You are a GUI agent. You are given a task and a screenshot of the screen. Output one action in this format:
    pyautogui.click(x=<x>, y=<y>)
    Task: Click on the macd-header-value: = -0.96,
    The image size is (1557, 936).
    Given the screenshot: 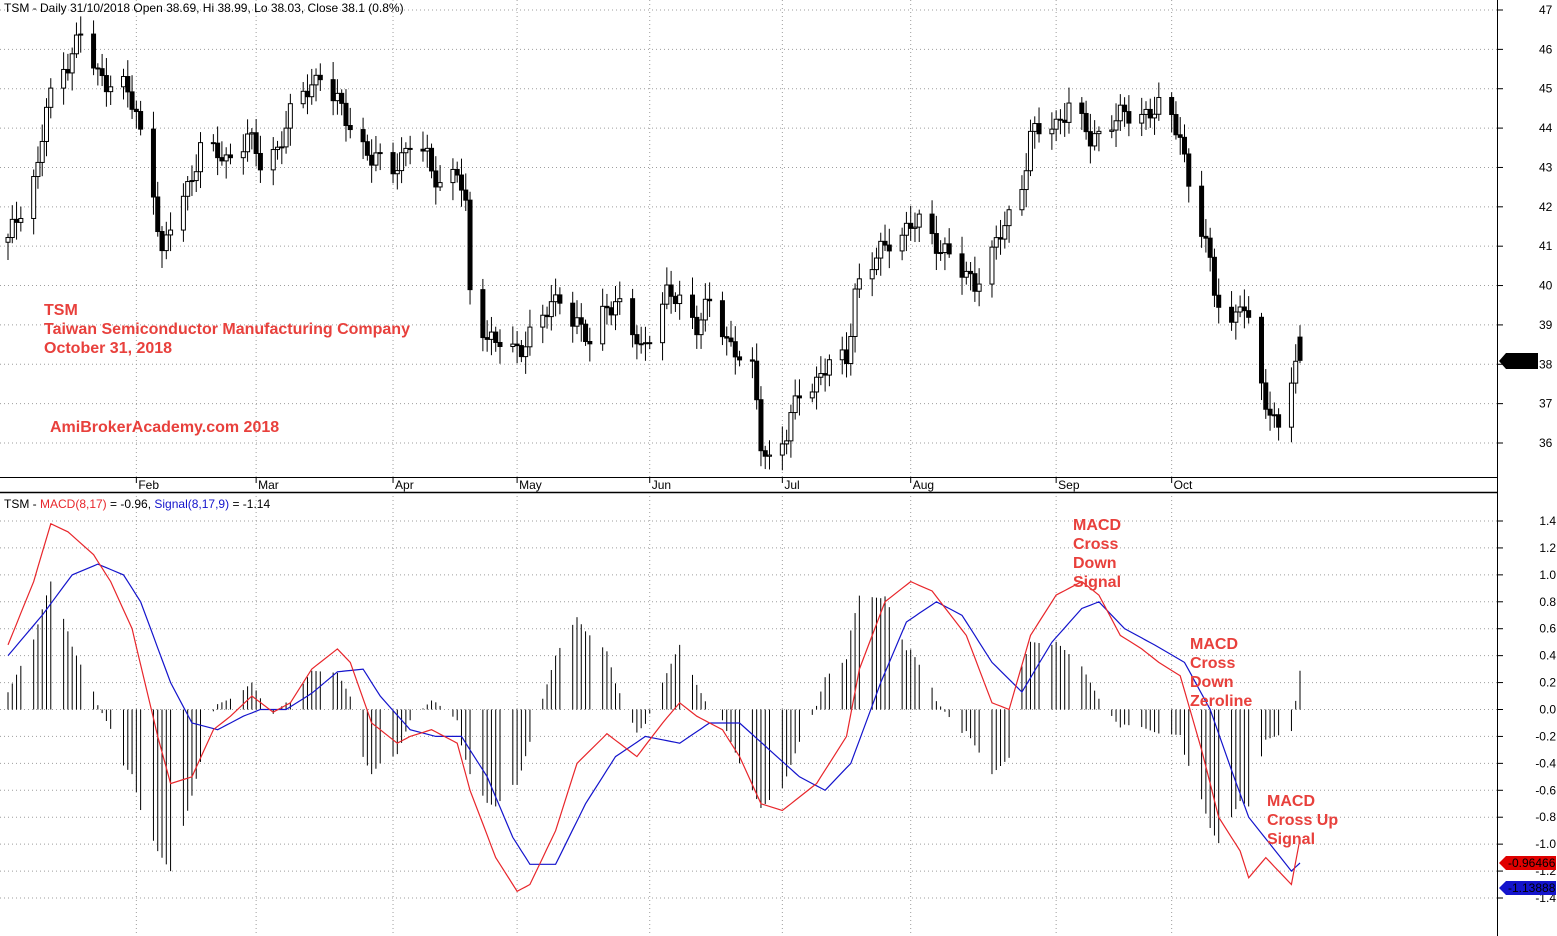 What is the action you would take?
    pyautogui.click(x=131, y=504)
    